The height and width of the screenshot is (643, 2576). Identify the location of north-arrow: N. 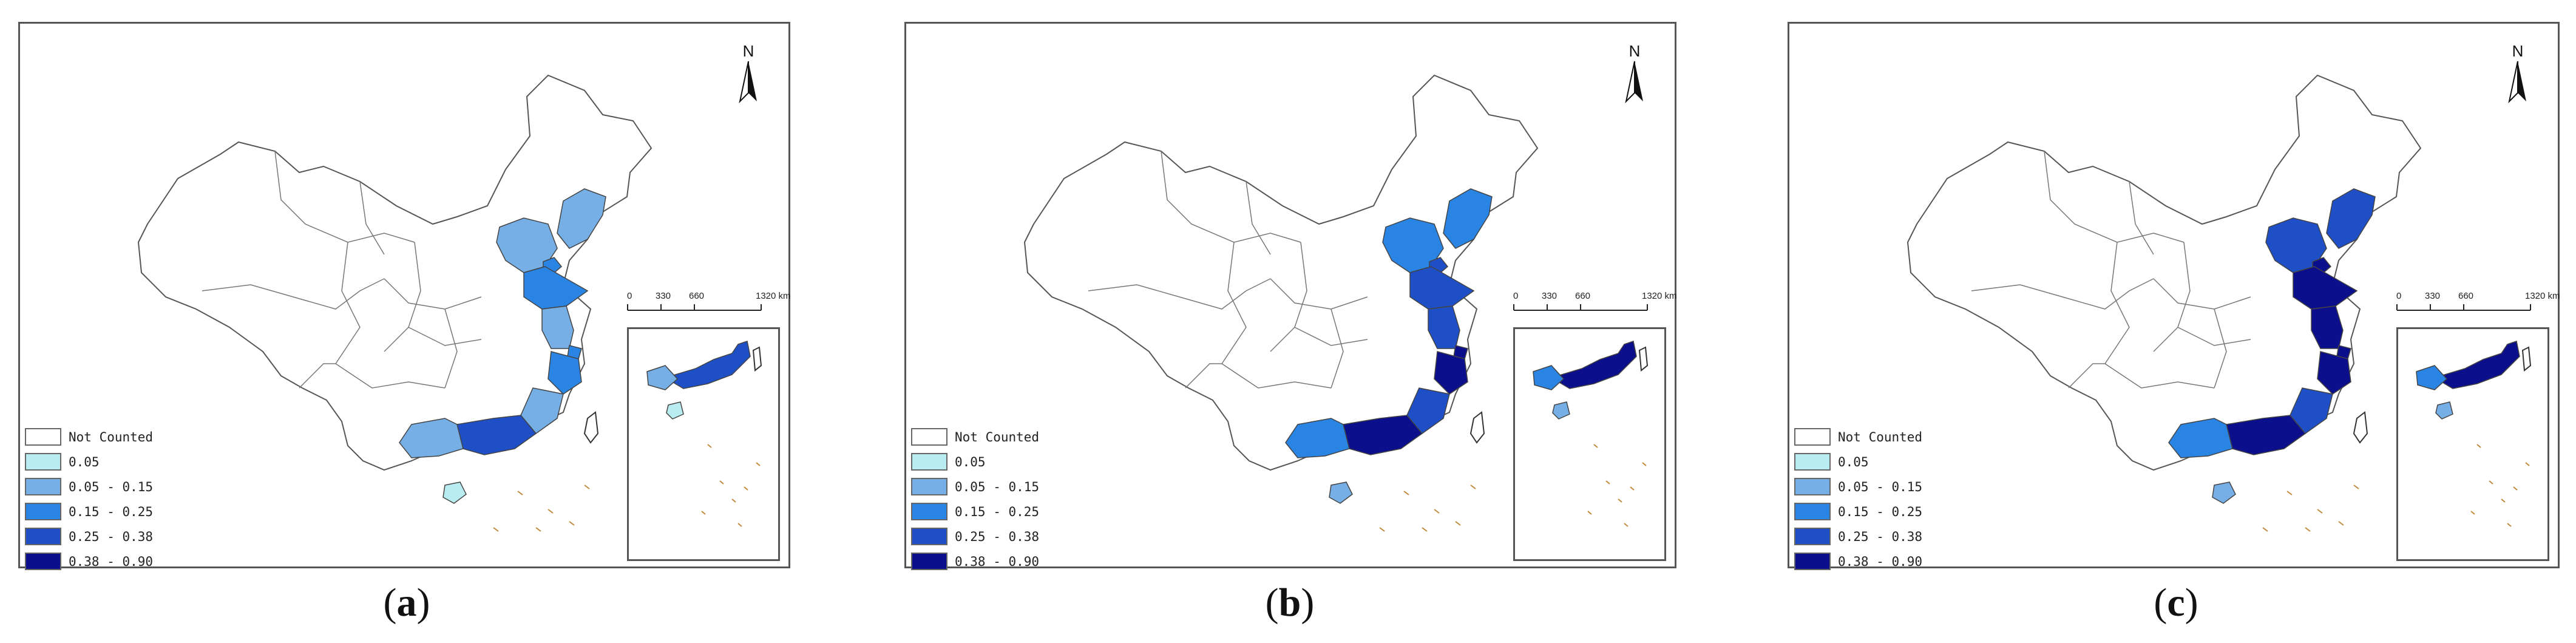
(1635, 78).